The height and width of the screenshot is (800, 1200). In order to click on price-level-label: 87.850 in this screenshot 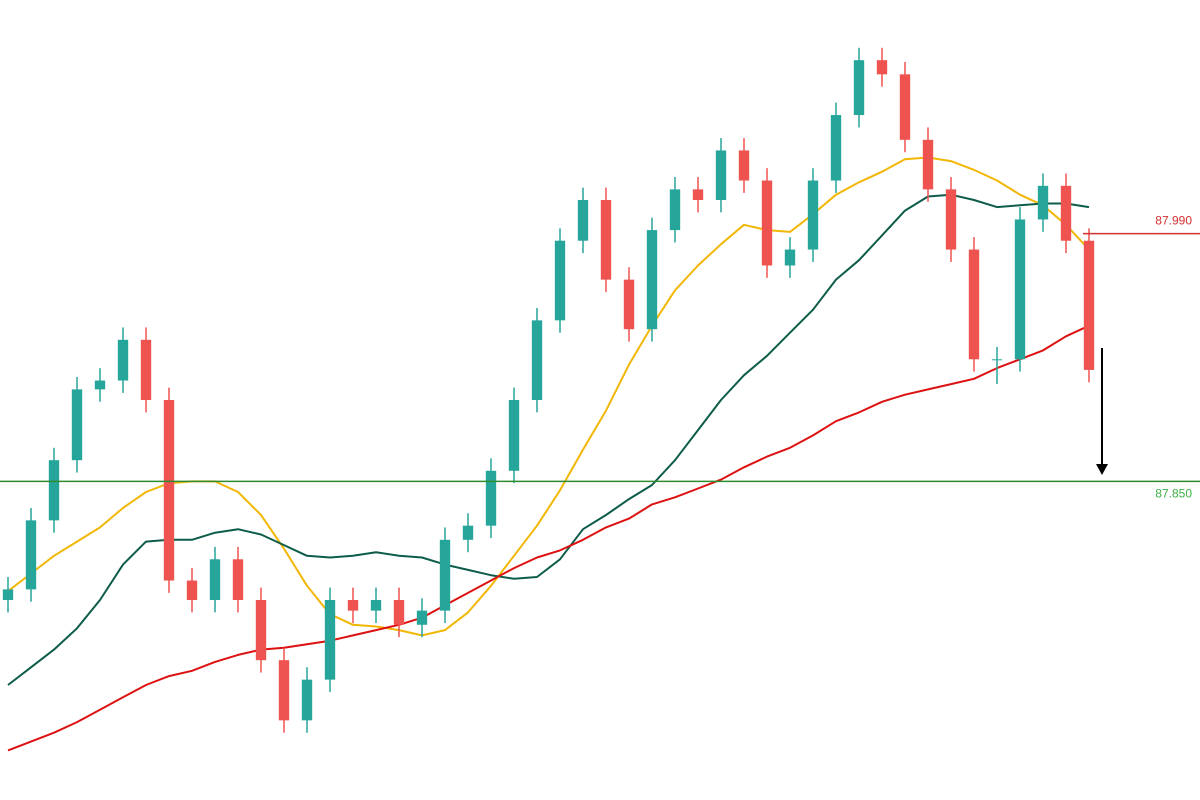, I will do `click(1173, 493)`.